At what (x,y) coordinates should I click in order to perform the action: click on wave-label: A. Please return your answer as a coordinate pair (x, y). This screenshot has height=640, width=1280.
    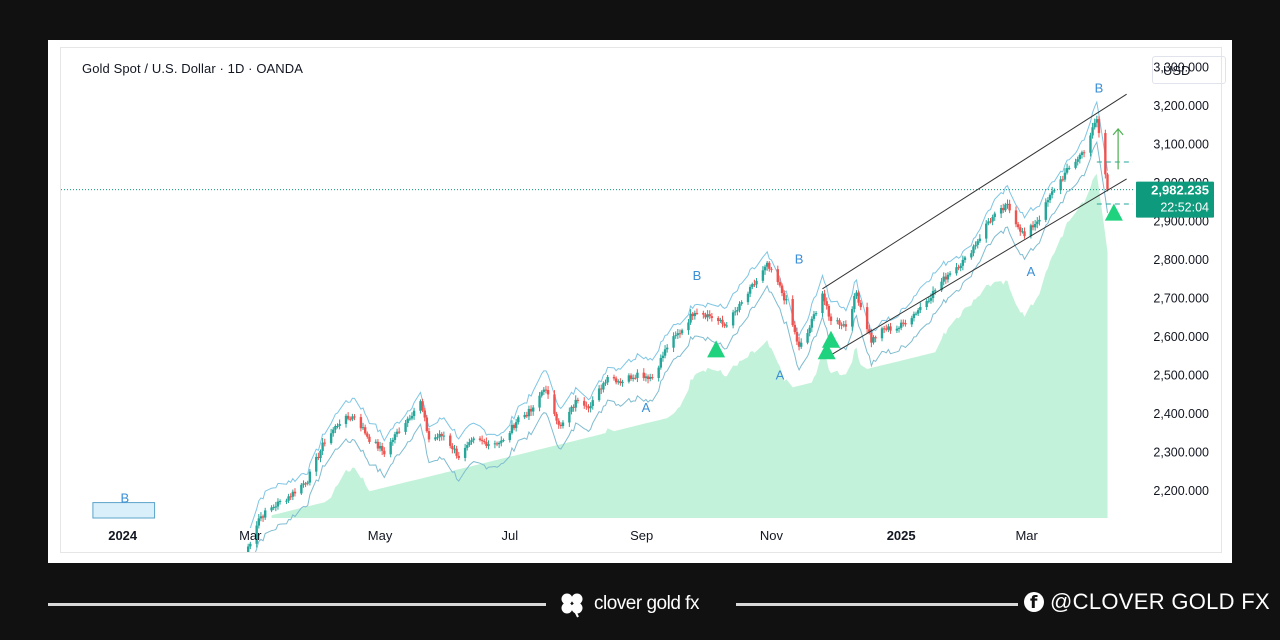
    Looking at the image, I should click on (780, 374).